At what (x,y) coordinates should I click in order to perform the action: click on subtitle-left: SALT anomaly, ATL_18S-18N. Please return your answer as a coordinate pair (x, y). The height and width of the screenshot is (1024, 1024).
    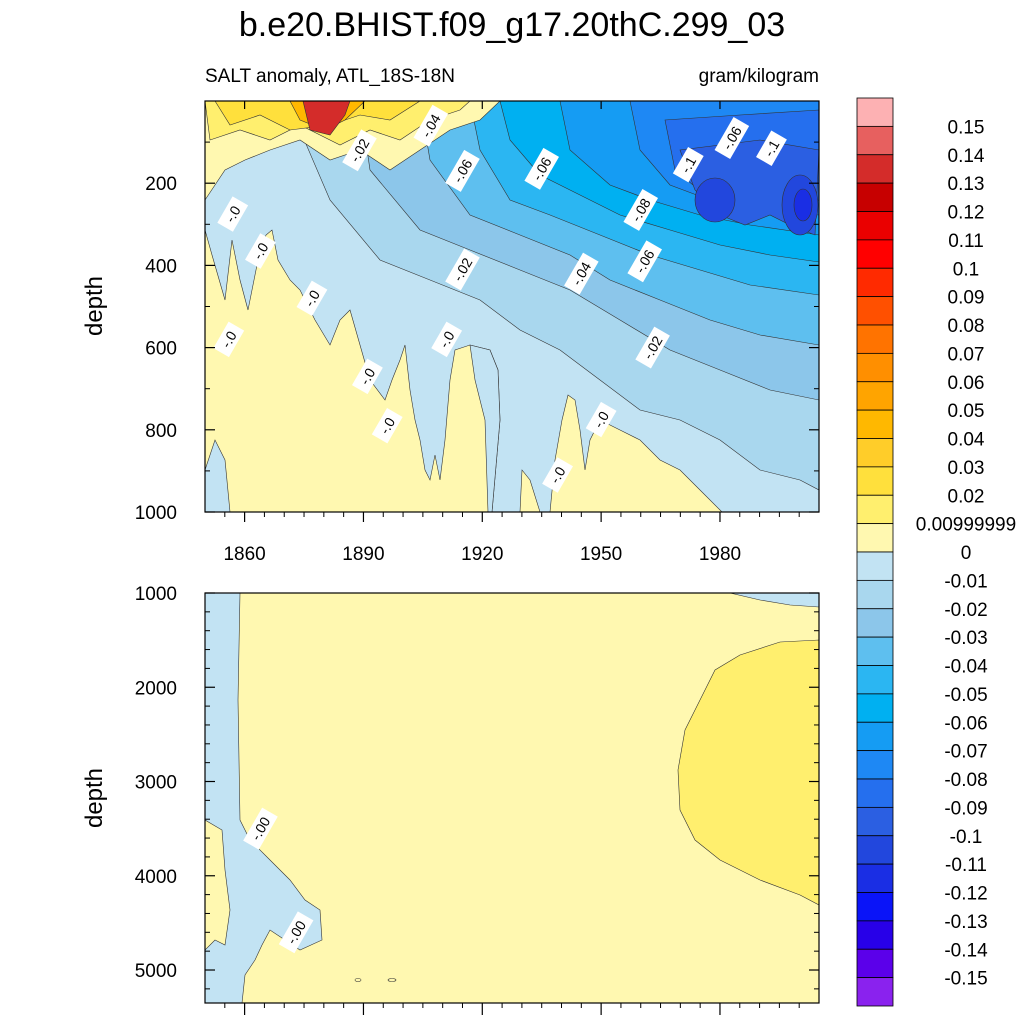
    Looking at the image, I should click on (330, 76).